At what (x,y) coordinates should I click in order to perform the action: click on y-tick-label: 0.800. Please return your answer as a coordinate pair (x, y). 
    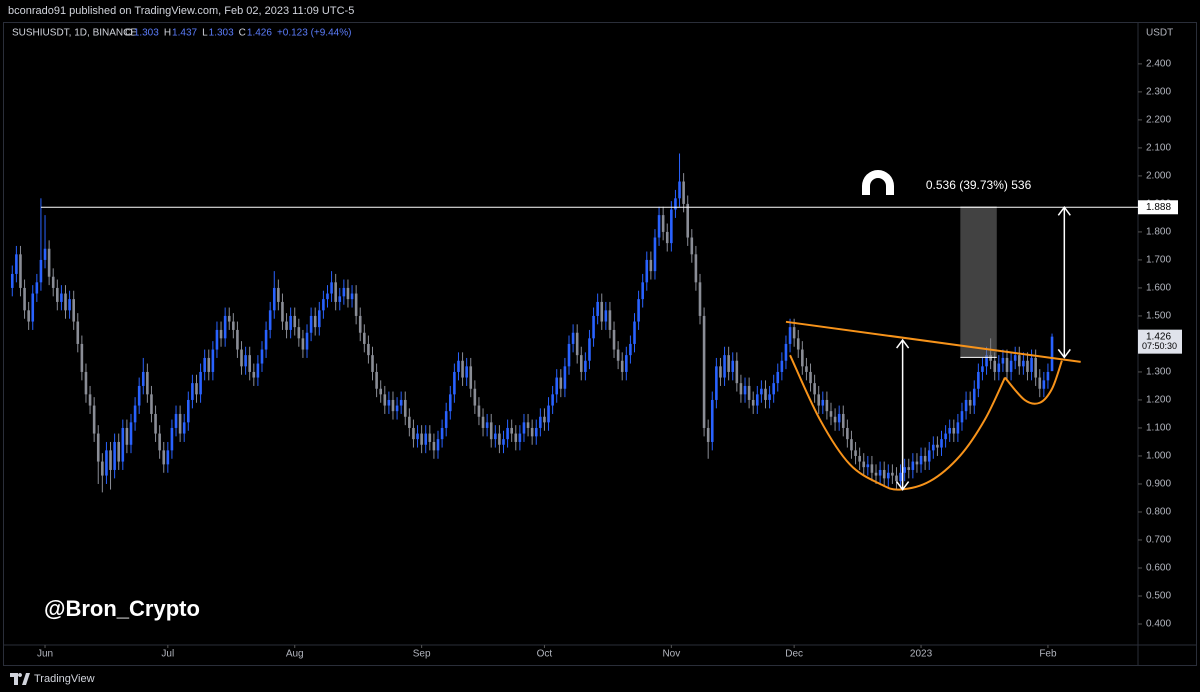
    Looking at the image, I should click on (1158, 512).